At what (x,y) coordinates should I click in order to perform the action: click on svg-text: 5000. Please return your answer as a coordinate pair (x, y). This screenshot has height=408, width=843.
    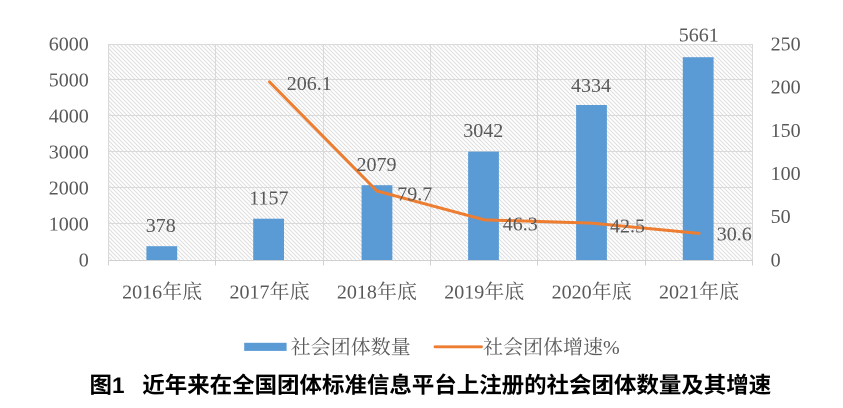
    Looking at the image, I should click on (69, 80).